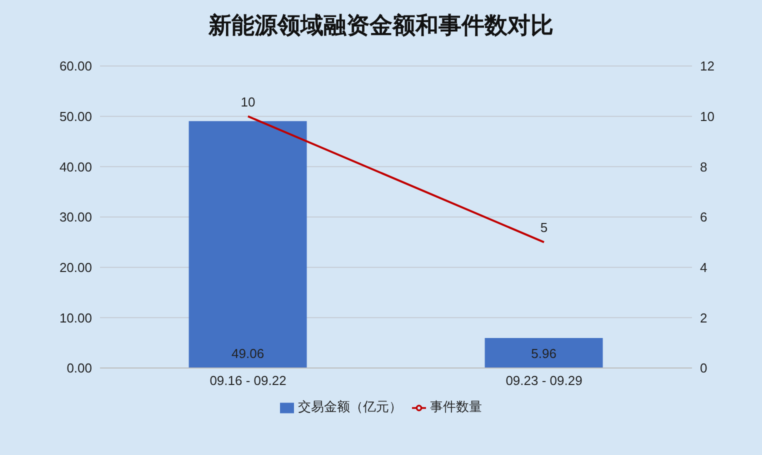  What do you see at coordinates (544, 228) in the screenshot?
I see `data-label: 5` at bounding box center [544, 228].